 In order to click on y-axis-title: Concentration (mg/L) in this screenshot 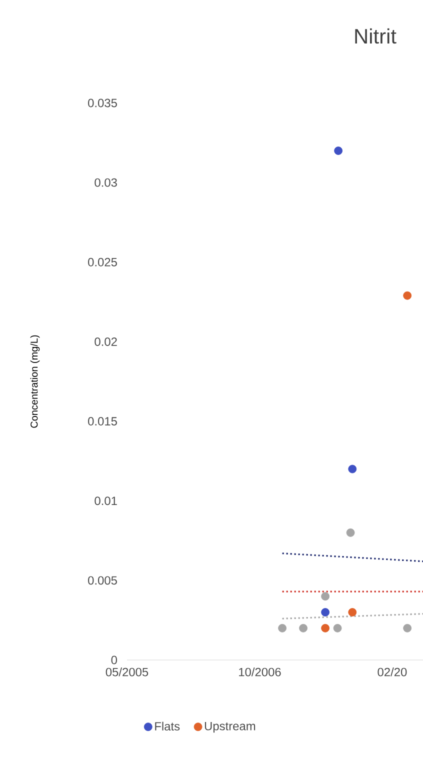, I will do `click(35, 381)`.